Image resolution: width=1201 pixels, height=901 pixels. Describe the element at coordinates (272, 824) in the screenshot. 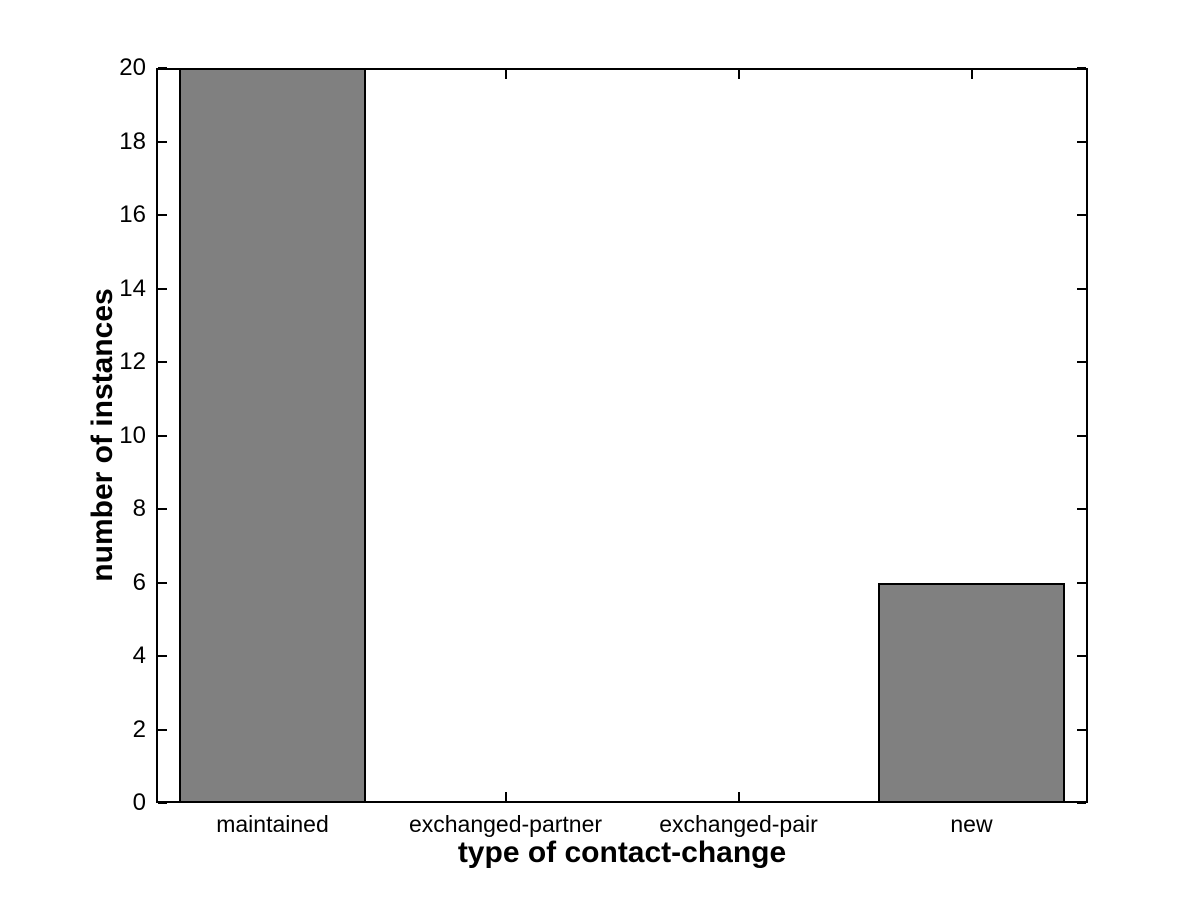

I see `x-tick-label-maintained: maintained` at that location.